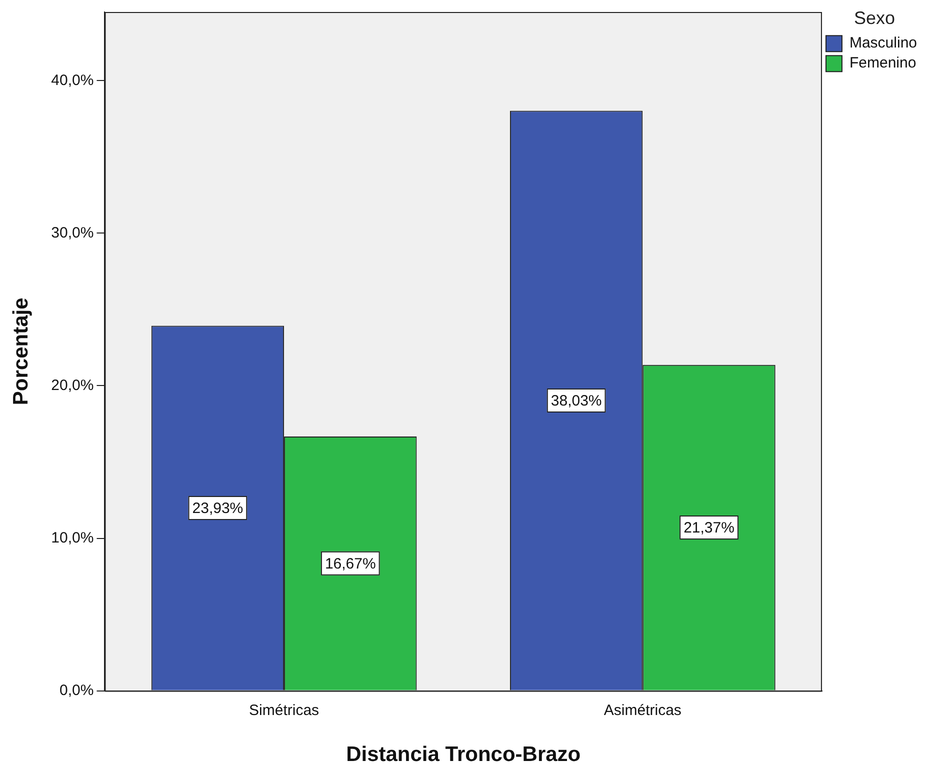 This screenshot has width=927, height=777. I want to click on y-tick-label: 40,0%, so click(72, 80).